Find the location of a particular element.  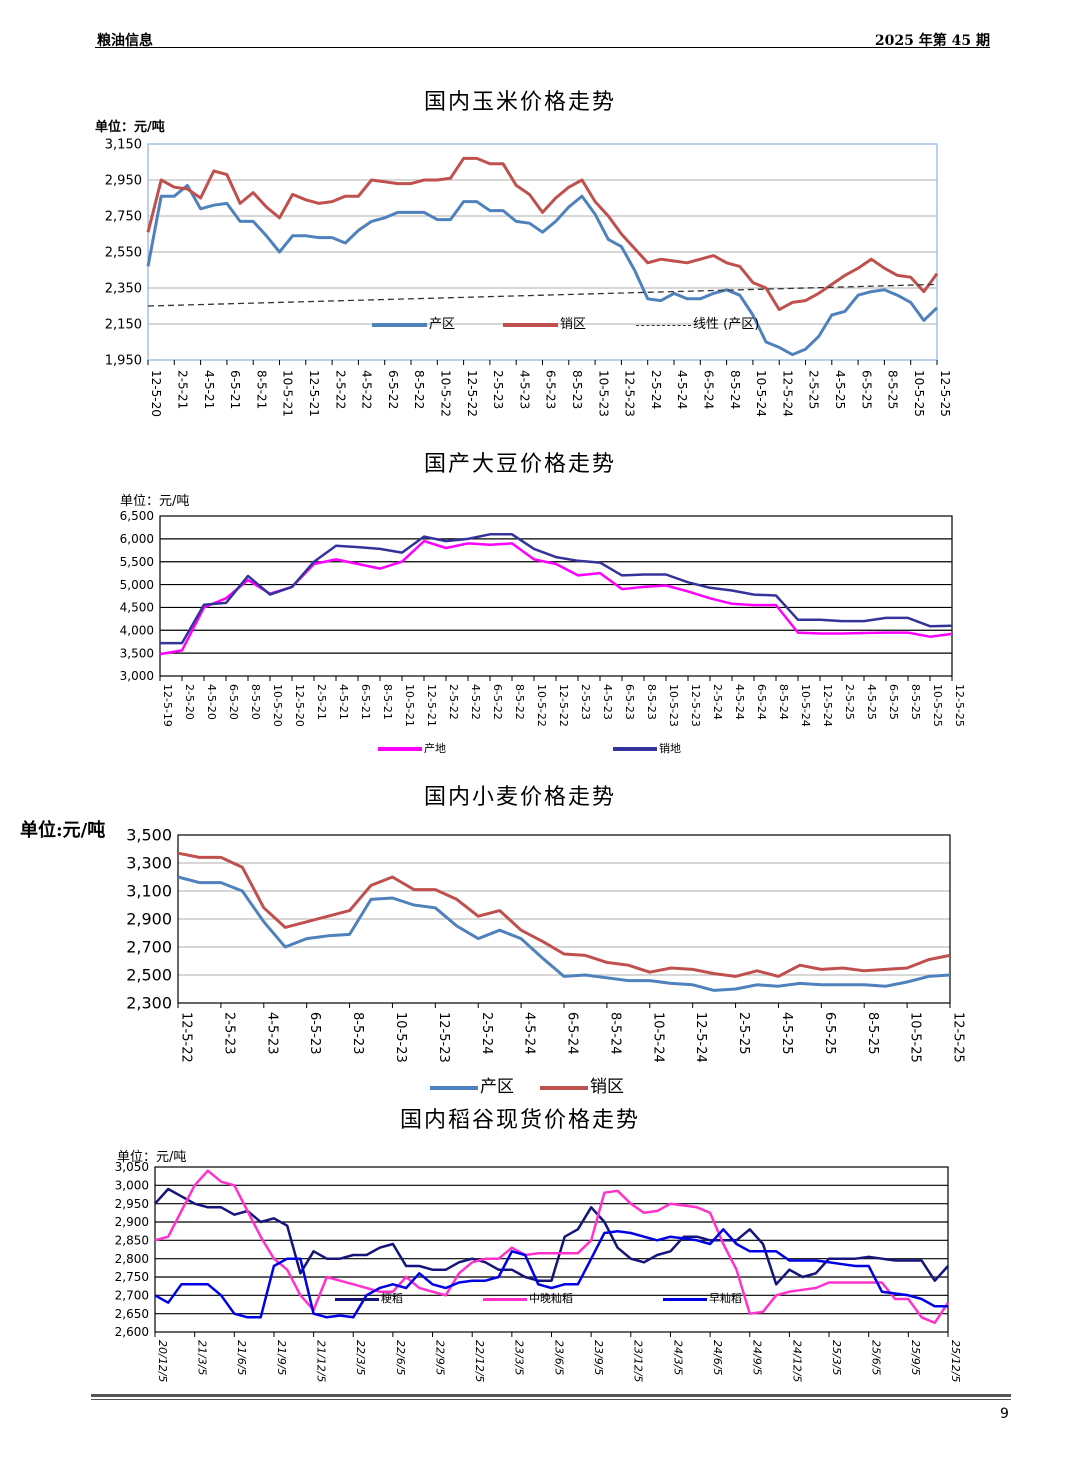

x-tick-label: 24/3/5 is located at coordinates (677, 1357).